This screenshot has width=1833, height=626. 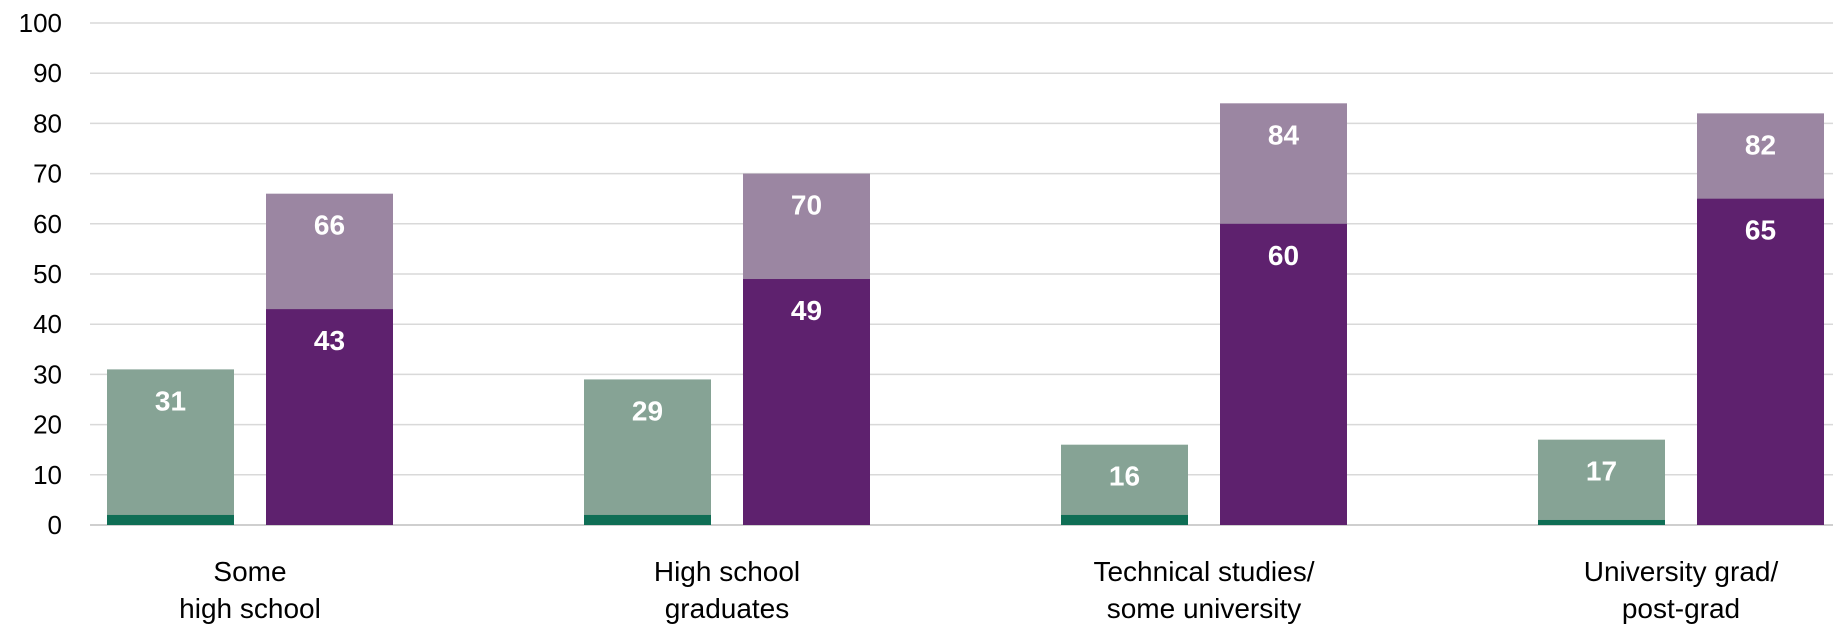 What do you see at coordinates (1204, 608) in the screenshot?
I see `x-category-label: some university` at bounding box center [1204, 608].